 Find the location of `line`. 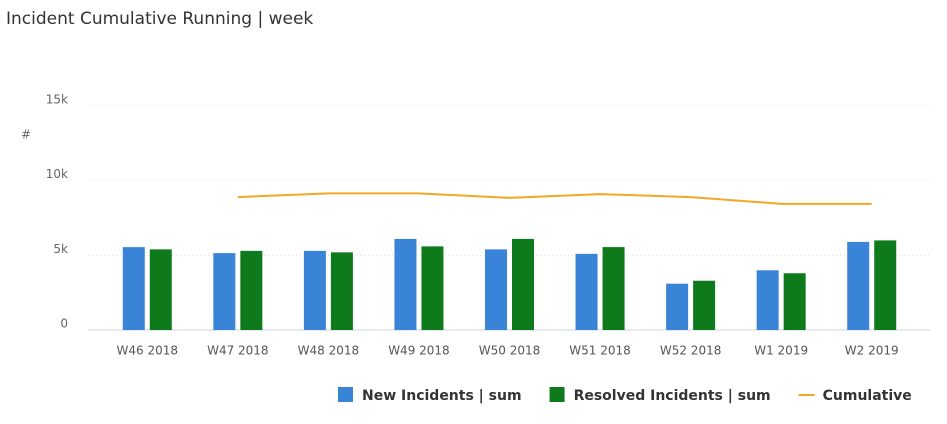

line is located at coordinates (554, 198).